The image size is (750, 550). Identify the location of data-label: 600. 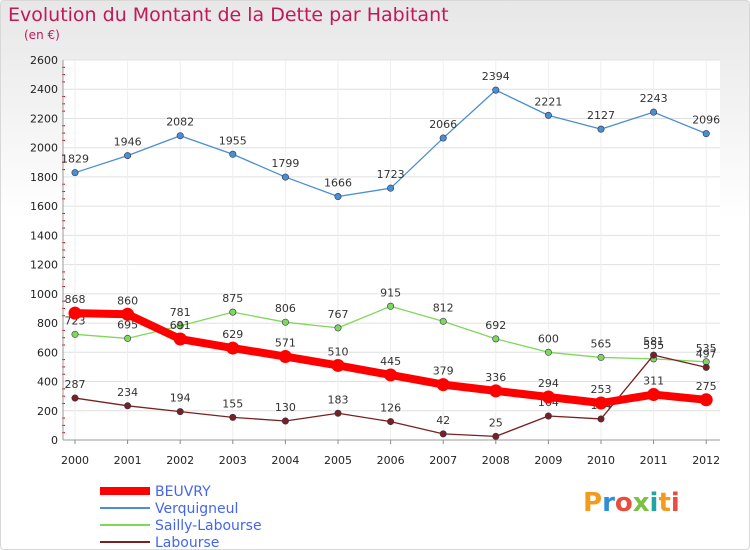
(548, 338).